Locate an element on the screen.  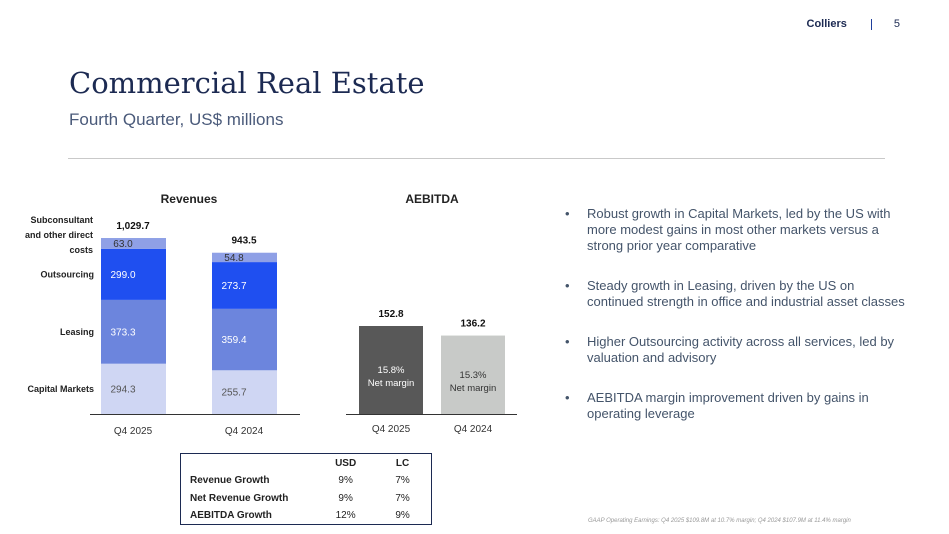
legend-label: Leasing is located at coordinates (77, 332).